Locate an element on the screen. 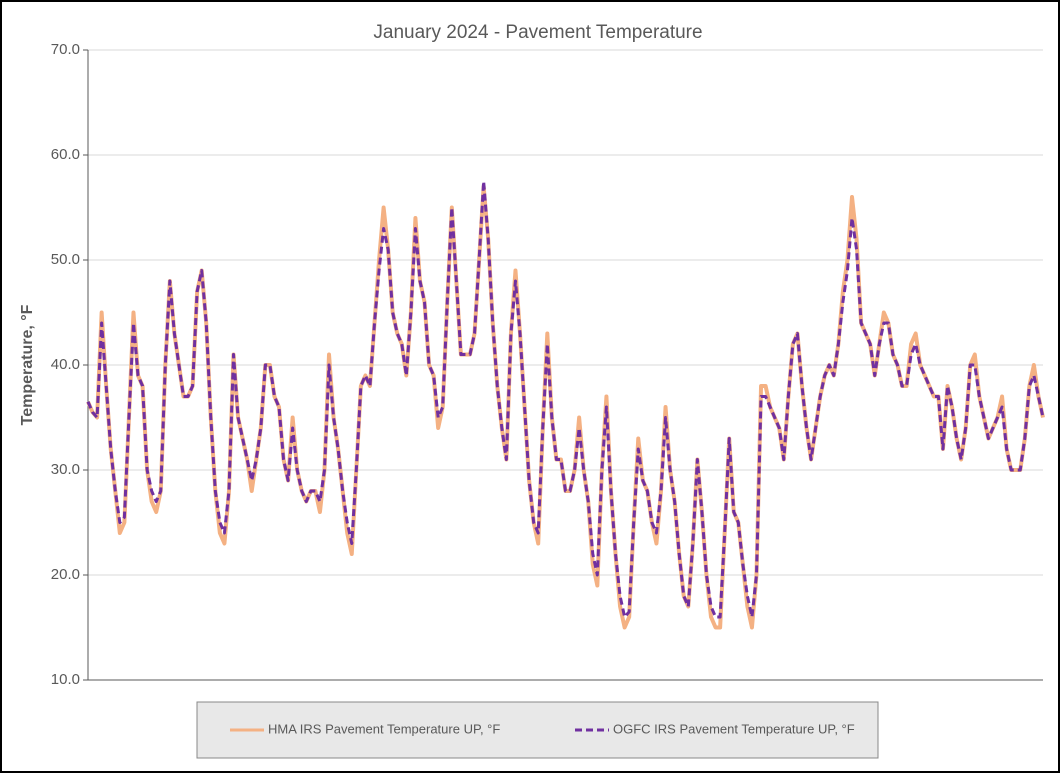 The height and width of the screenshot is (773, 1060). legend-label: HMA IRS Pavement Temperature UP, °F is located at coordinates (384, 728).